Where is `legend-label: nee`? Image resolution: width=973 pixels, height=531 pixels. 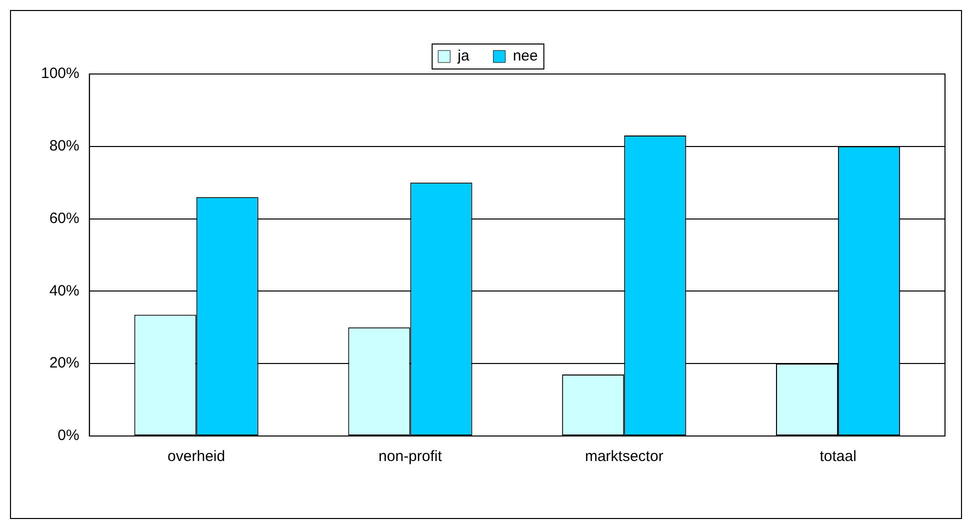 legend-label: nee is located at coordinates (525, 56).